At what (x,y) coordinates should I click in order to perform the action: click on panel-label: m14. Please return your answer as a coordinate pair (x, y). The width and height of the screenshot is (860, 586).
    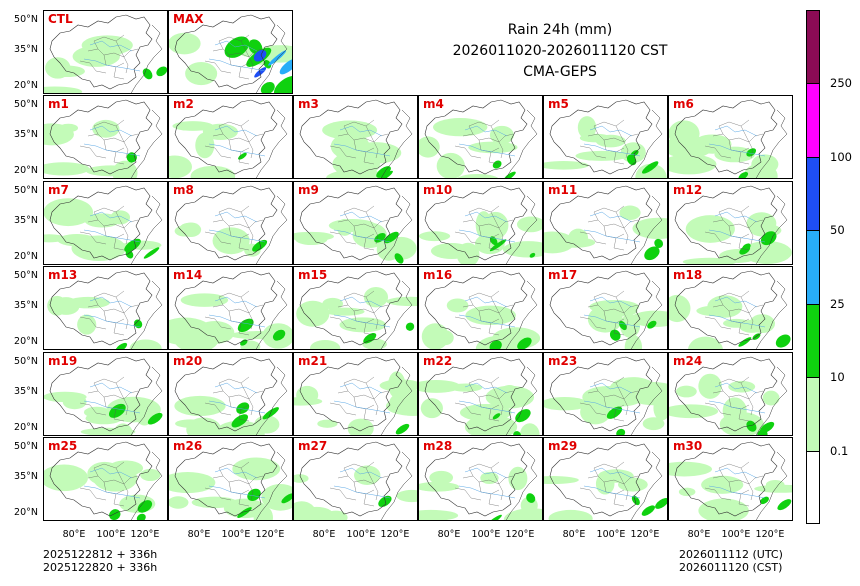
    Looking at the image, I should click on (188, 275).